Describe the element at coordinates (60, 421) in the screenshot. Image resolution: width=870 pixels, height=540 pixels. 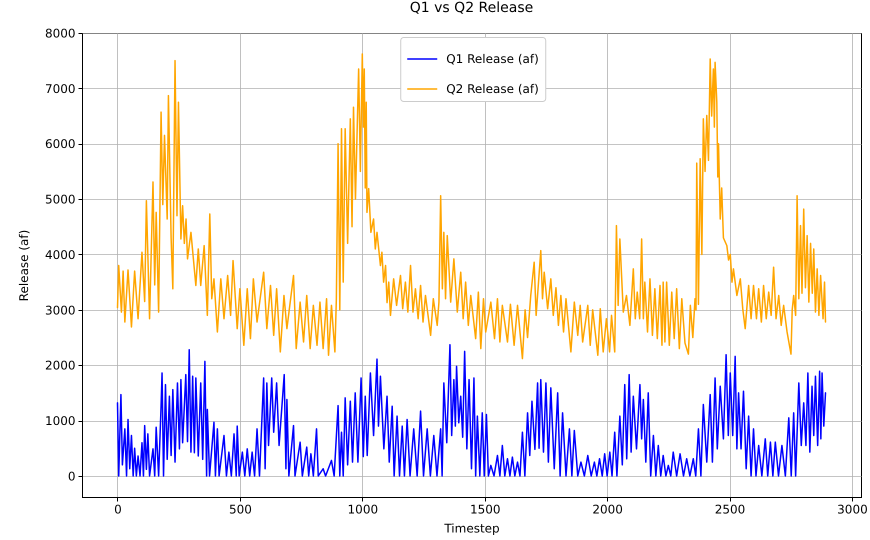
I see `y-tick-label: 1000` at that location.